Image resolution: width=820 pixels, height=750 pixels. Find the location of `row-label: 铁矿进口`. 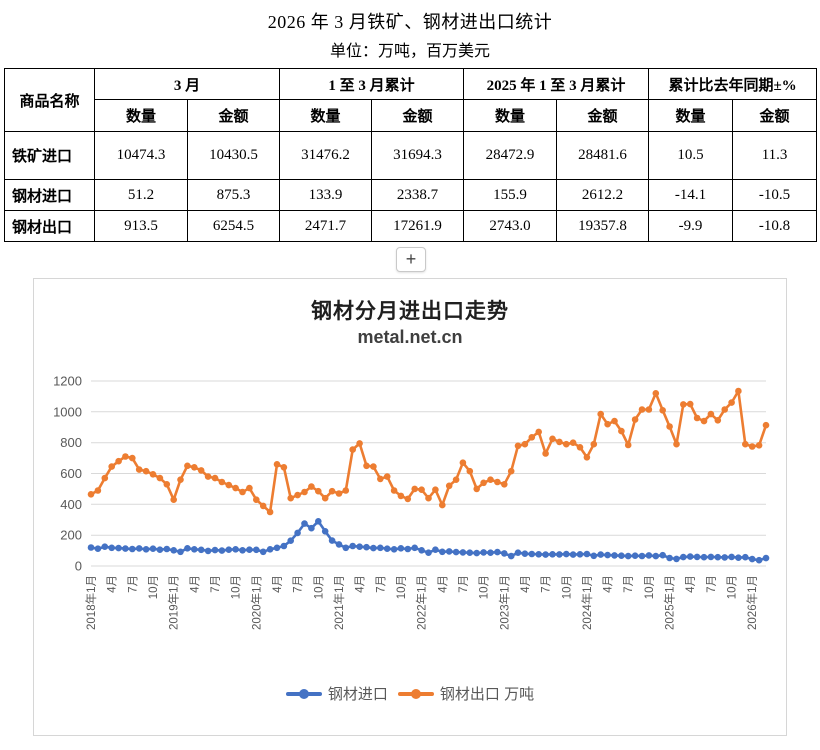

row-label: 铁矿进口 is located at coordinates (49, 155).